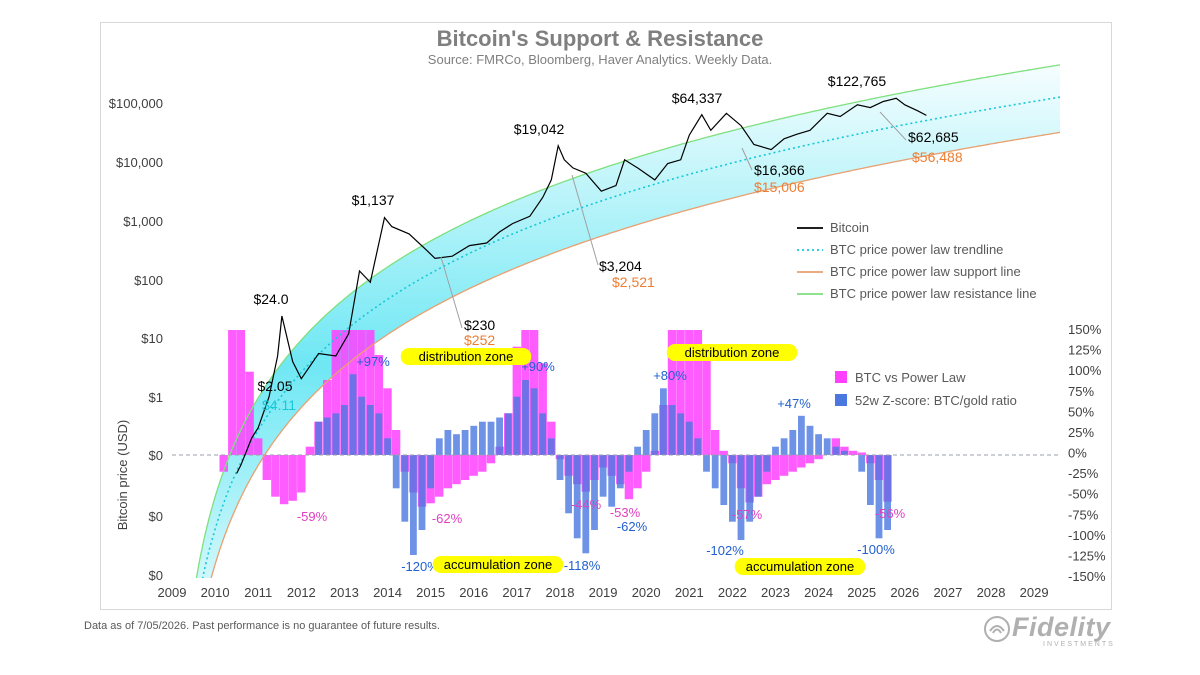  I want to click on y-tick-left: $1,000, so click(143, 221).